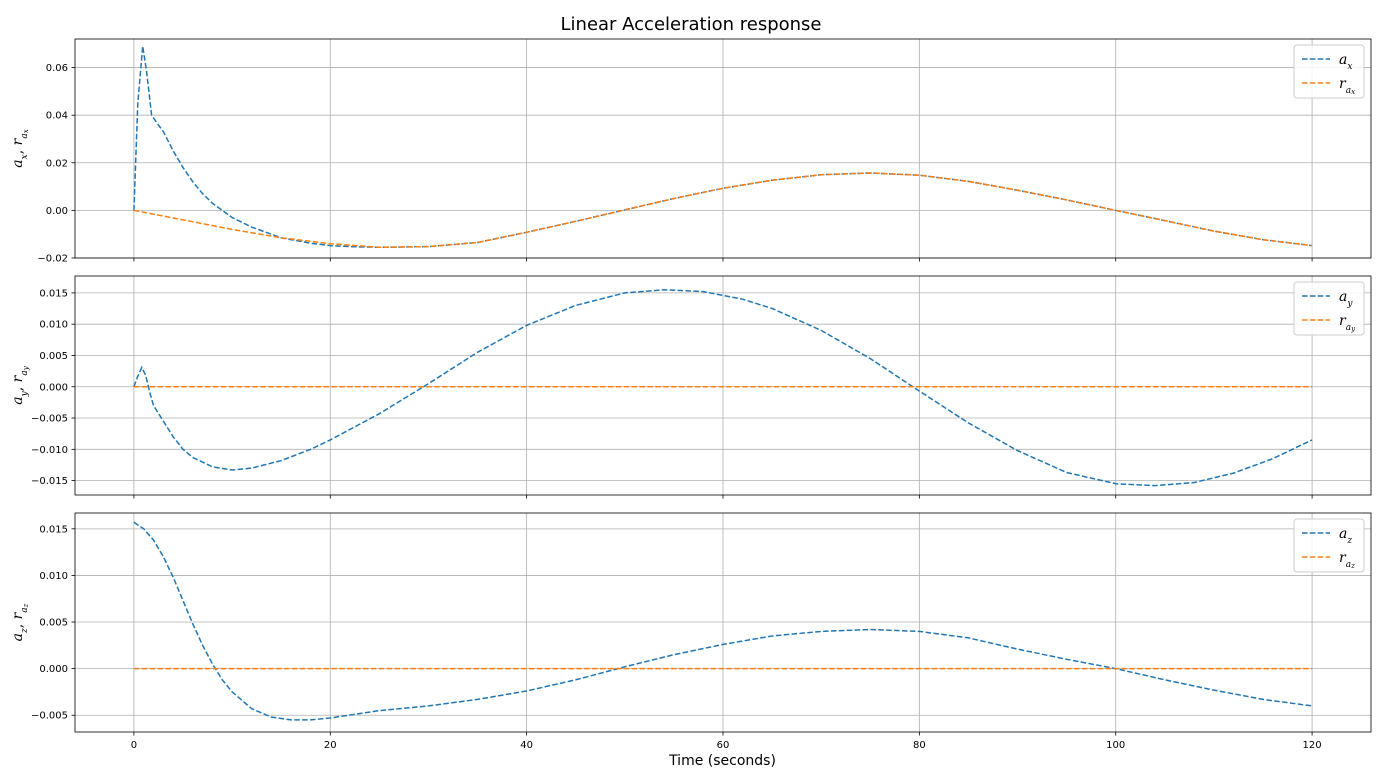 This screenshot has height=777, width=1382. I want to click on x-tick-label: 60, so click(723, 745).